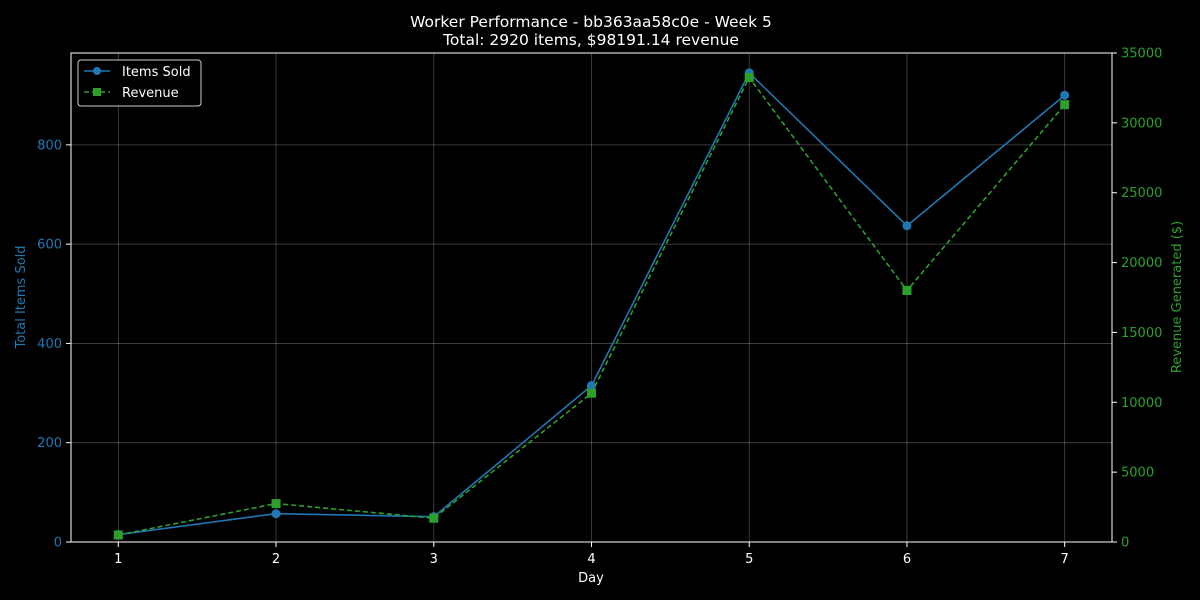 The width and height of the screenshot is (1200, 600). Describe the element at coordinates (1141, 193) in the screenshot. I see `y-right-tick-label: 25000` at that location.